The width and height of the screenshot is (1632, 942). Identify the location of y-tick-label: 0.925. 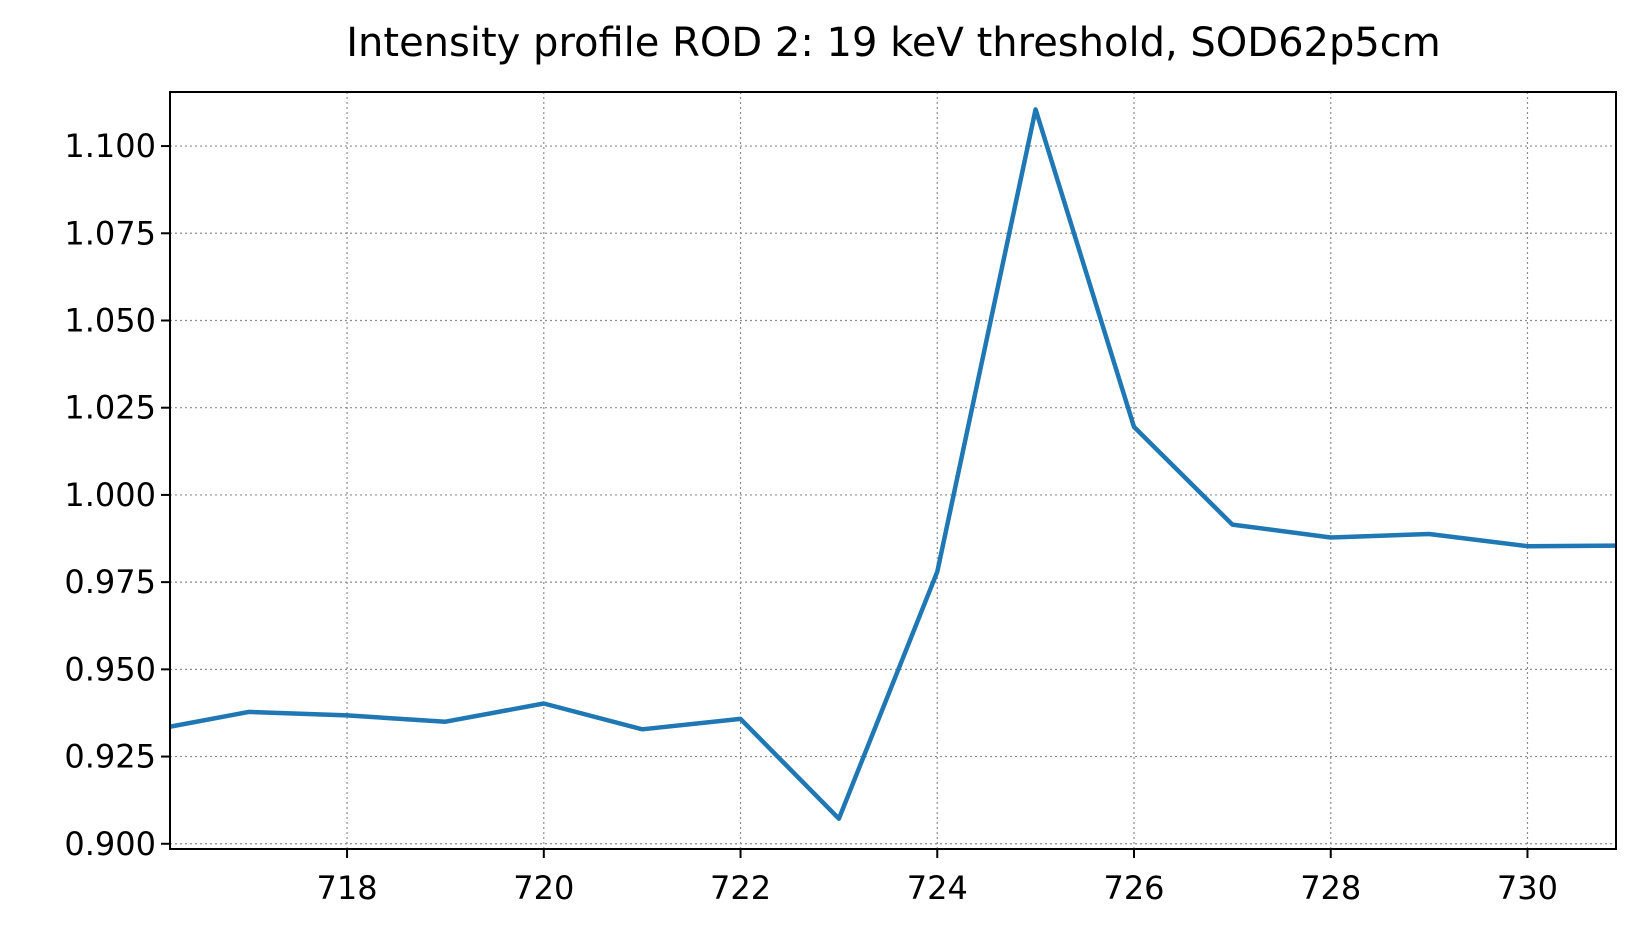
(110, 757).